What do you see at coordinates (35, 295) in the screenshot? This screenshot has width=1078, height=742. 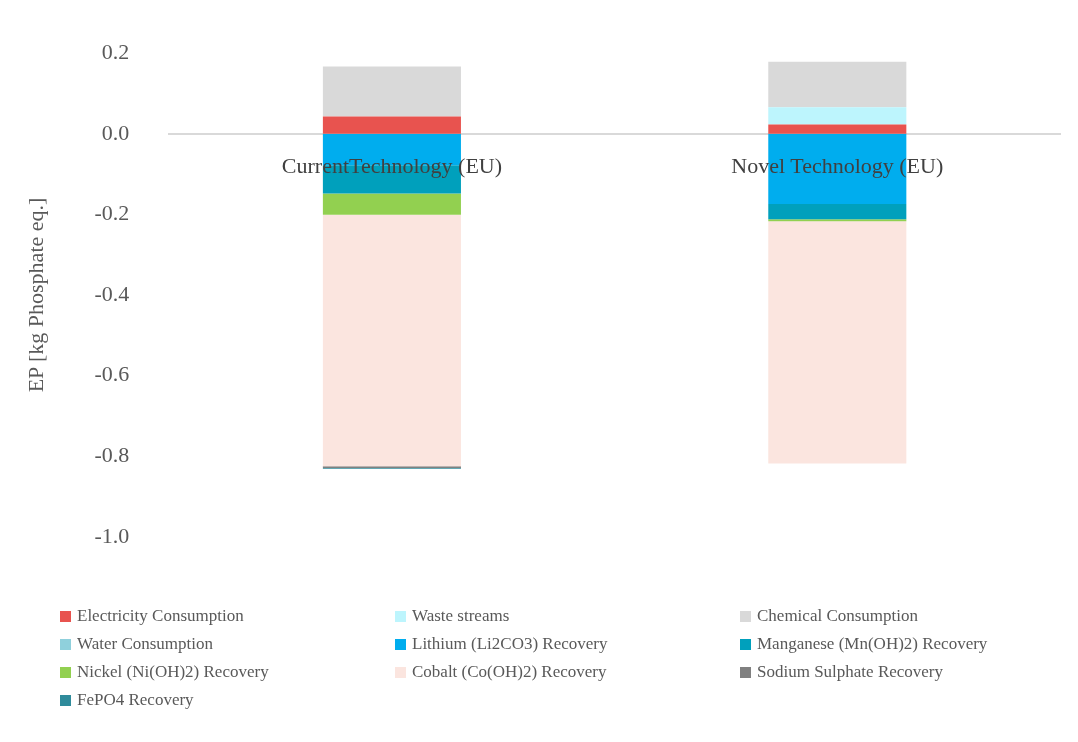 I see `y-axis-title: EP [kg Phosphate eq.]` at bounding box center [35, 295].